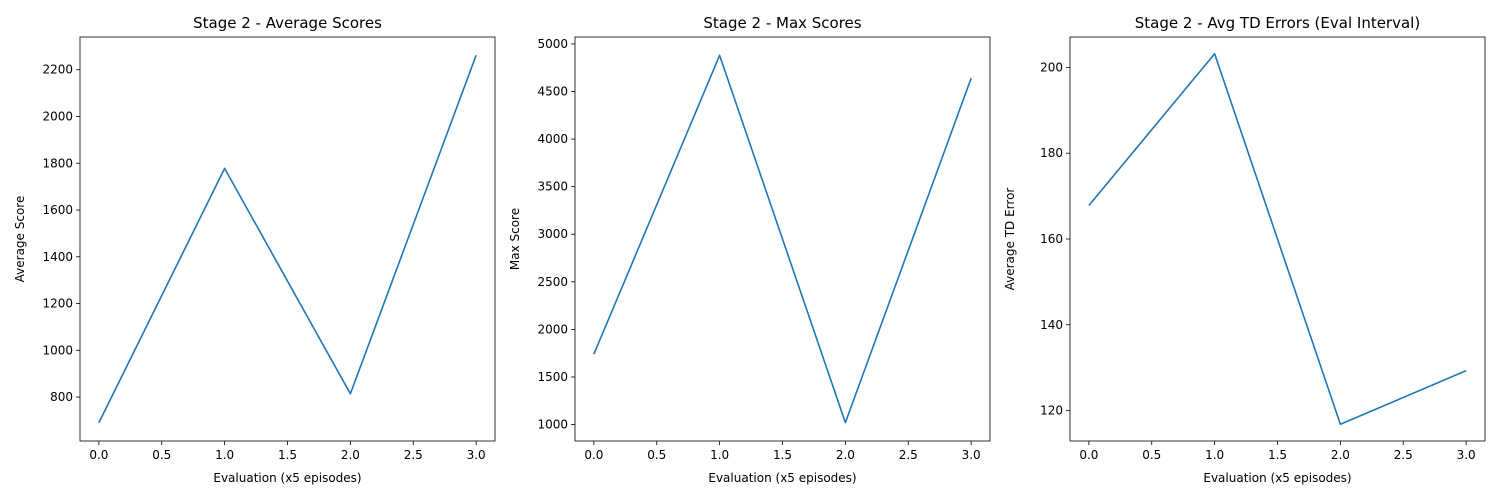 The width and height of the screenshot is (1500, 500). I want to click on y-tick-label: 2200, so click(57, 70).